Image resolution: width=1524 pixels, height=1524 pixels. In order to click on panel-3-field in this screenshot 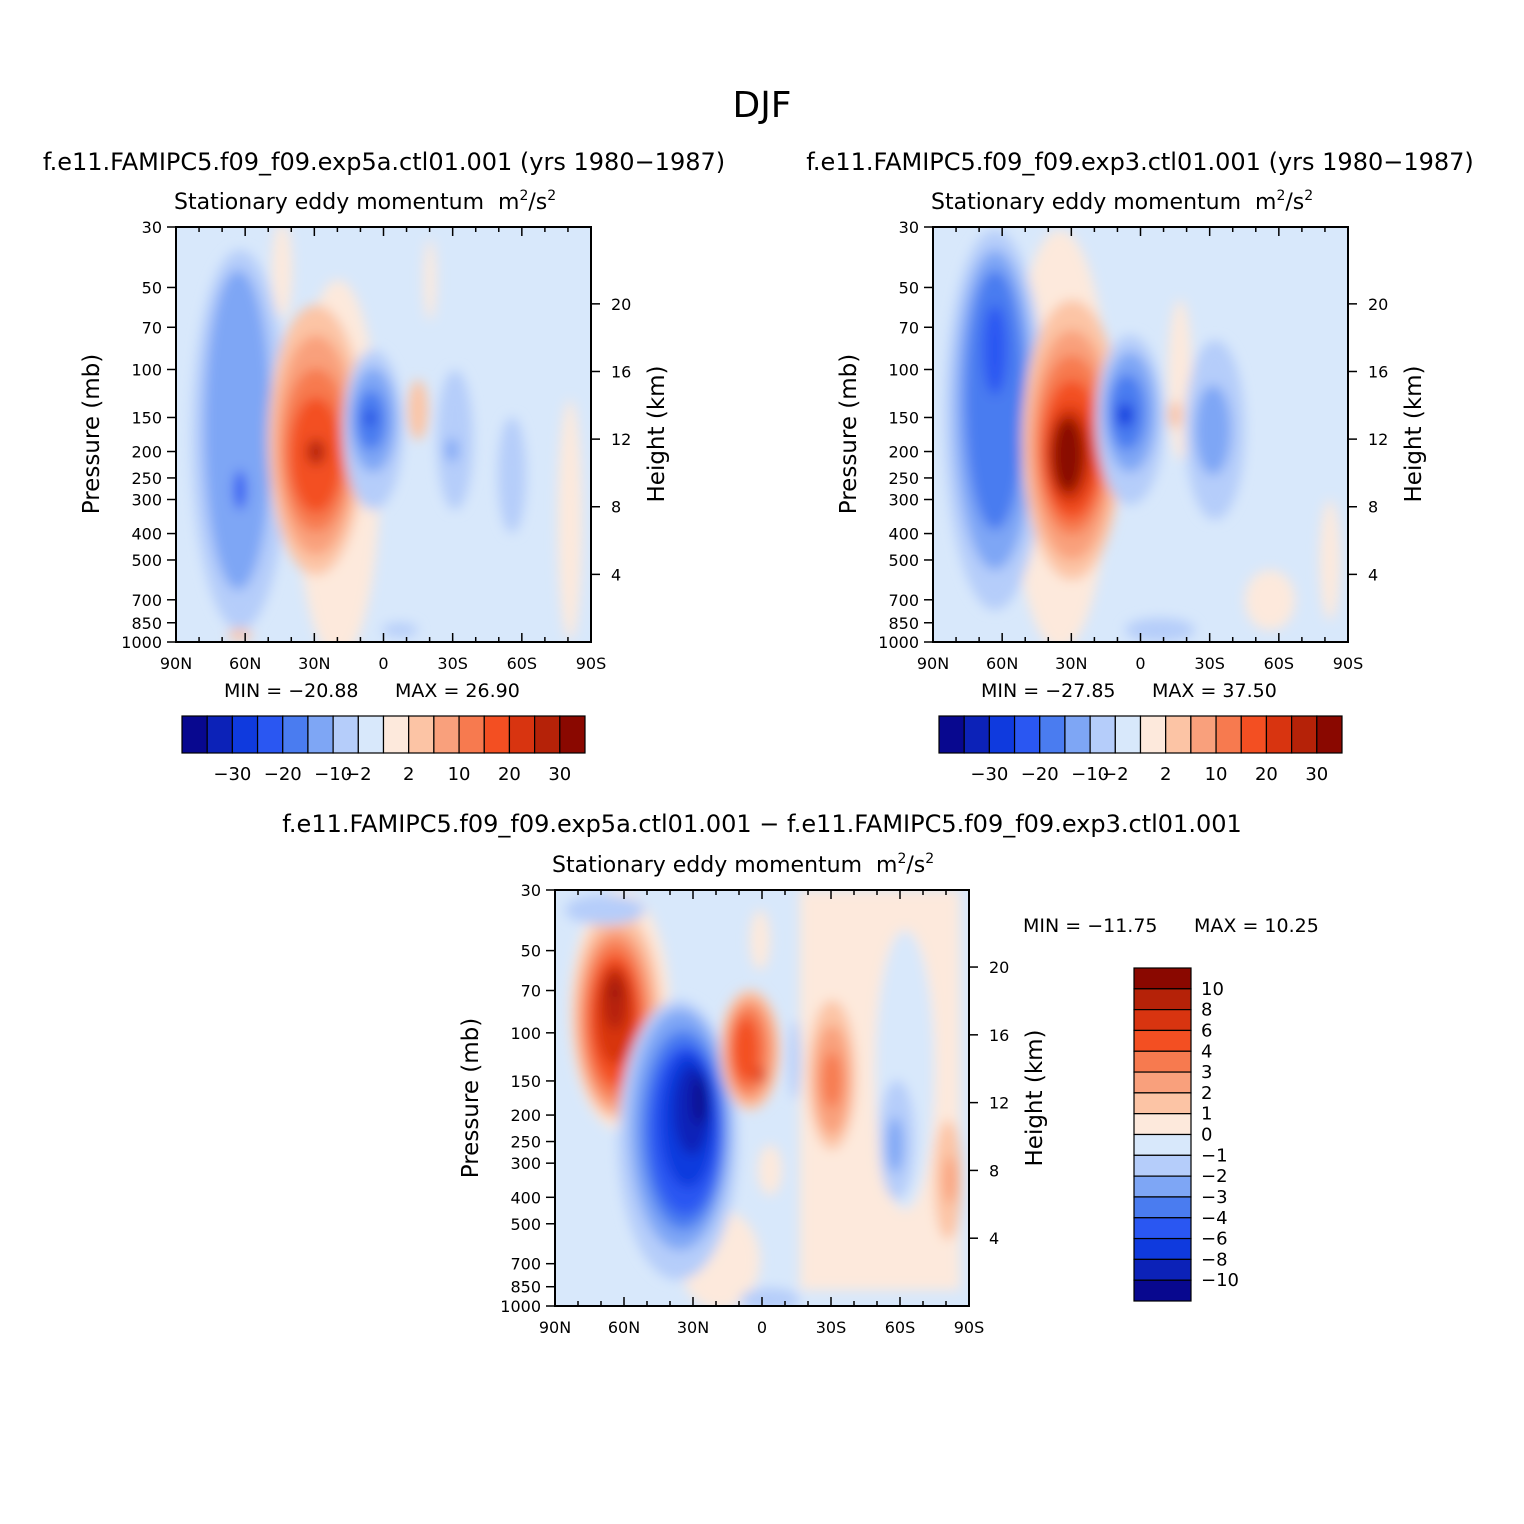, I will do `click(762, 1098)`.